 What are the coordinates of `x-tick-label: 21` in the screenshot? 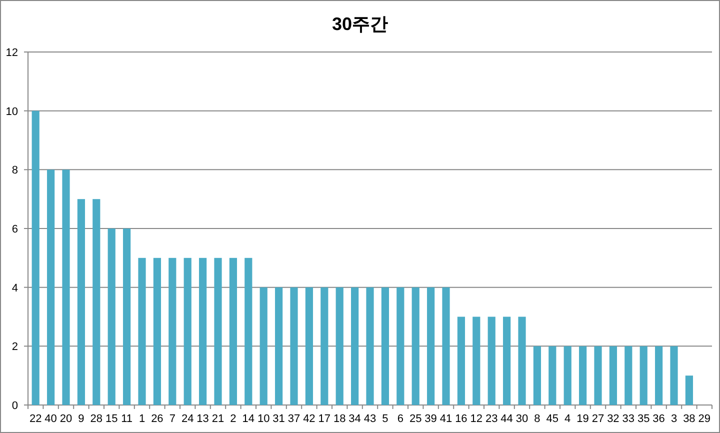 It's located at (218, 419).